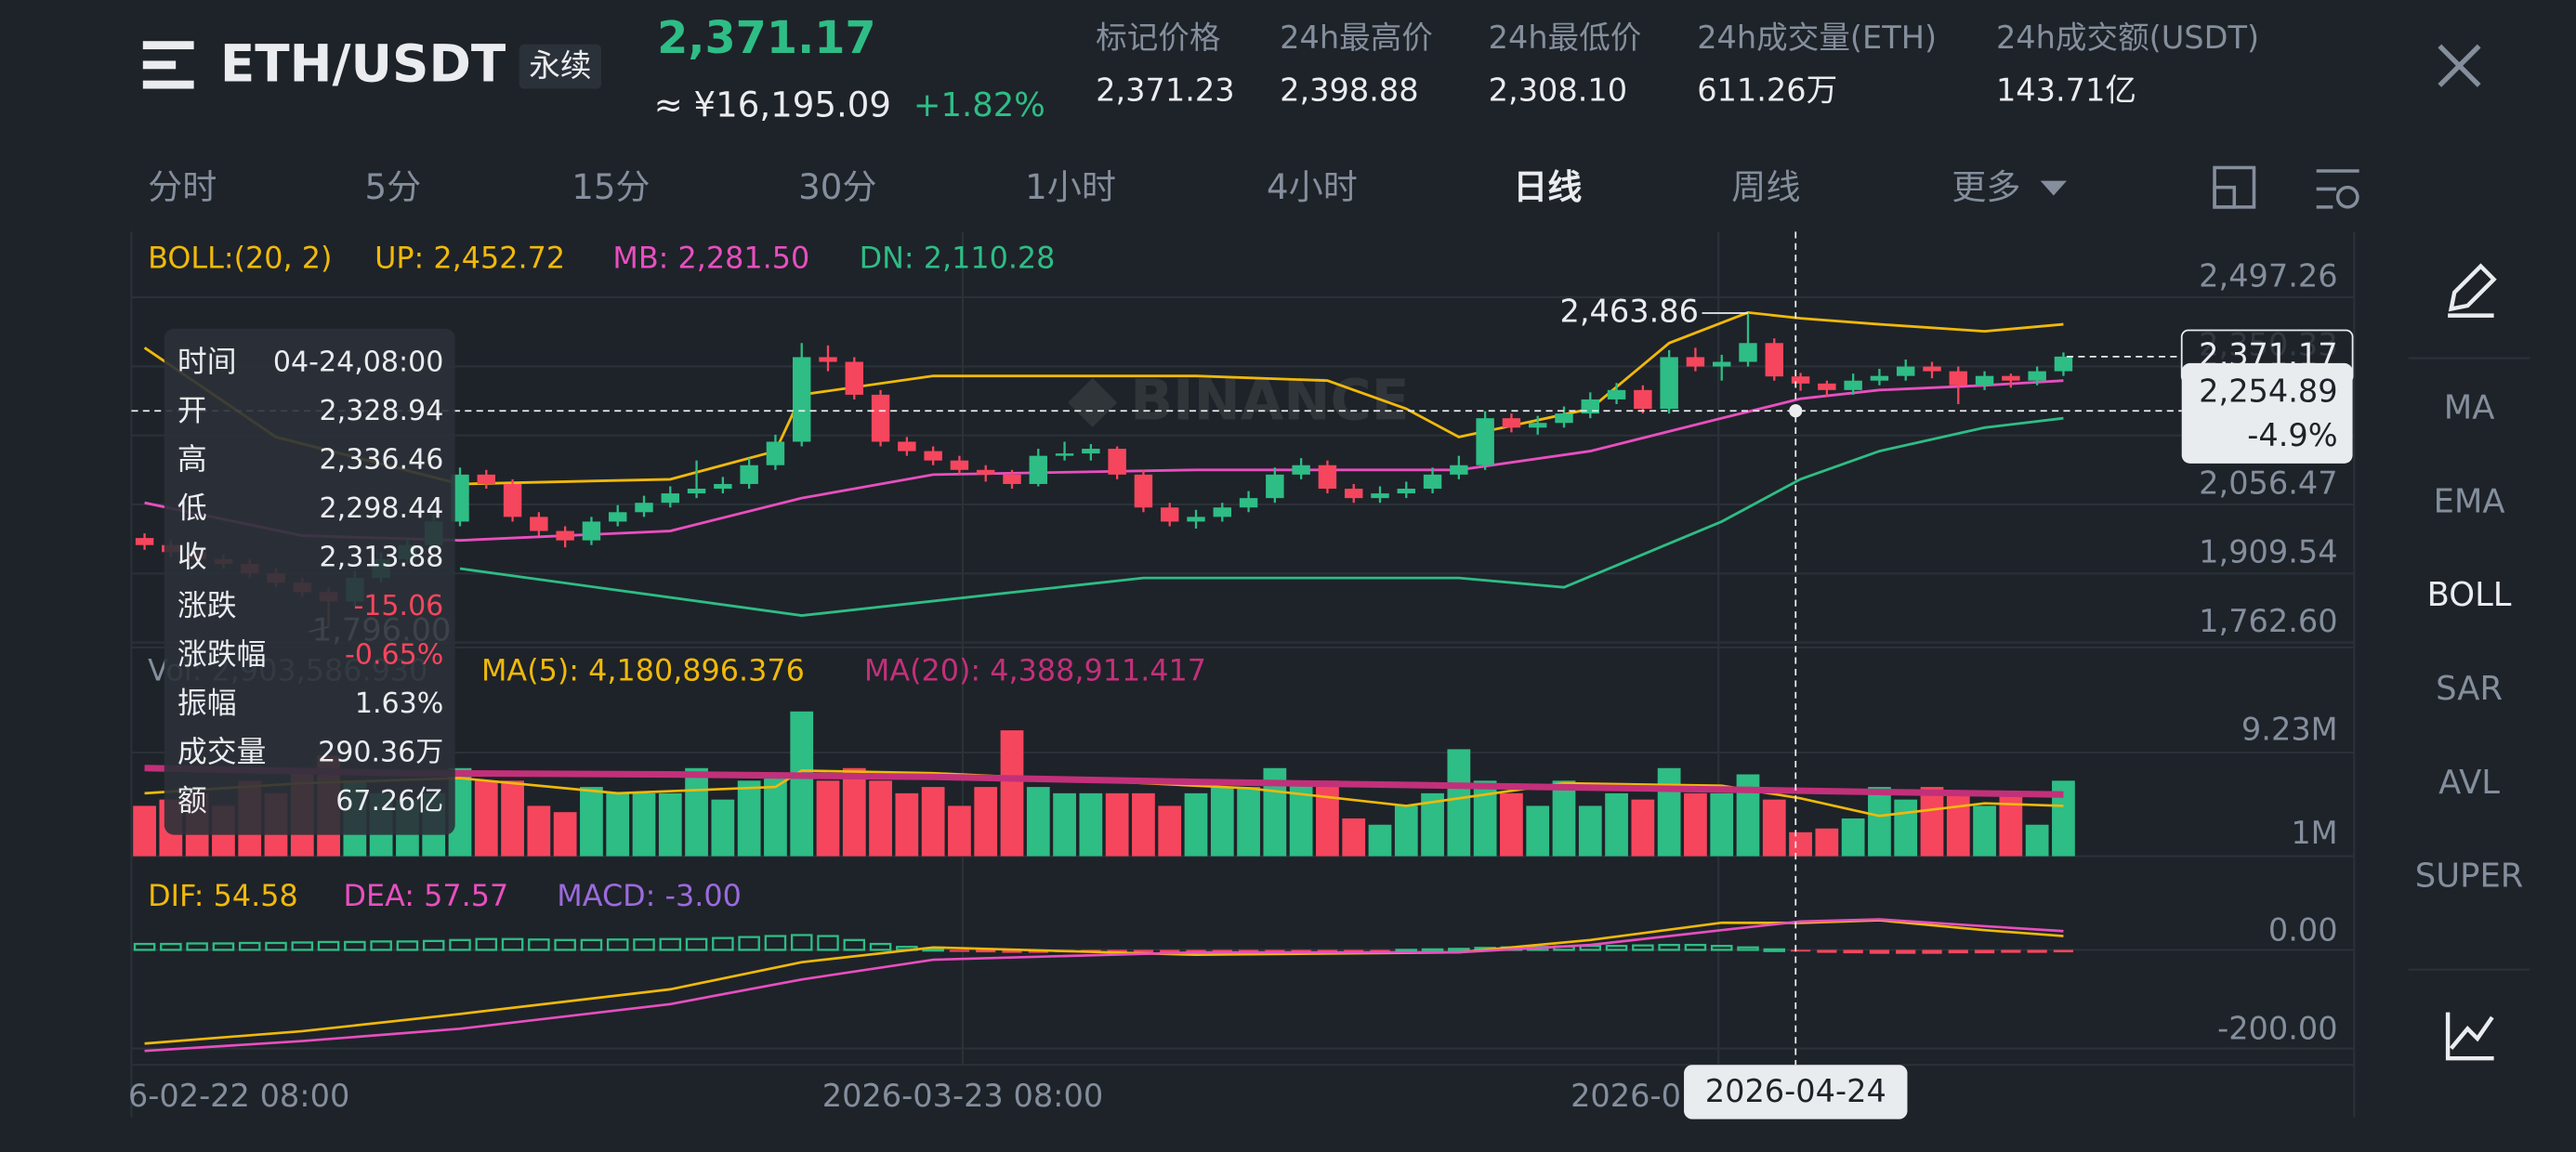  I want to click on stat-label: 24h成交量(ETH), so click(1817, 38).